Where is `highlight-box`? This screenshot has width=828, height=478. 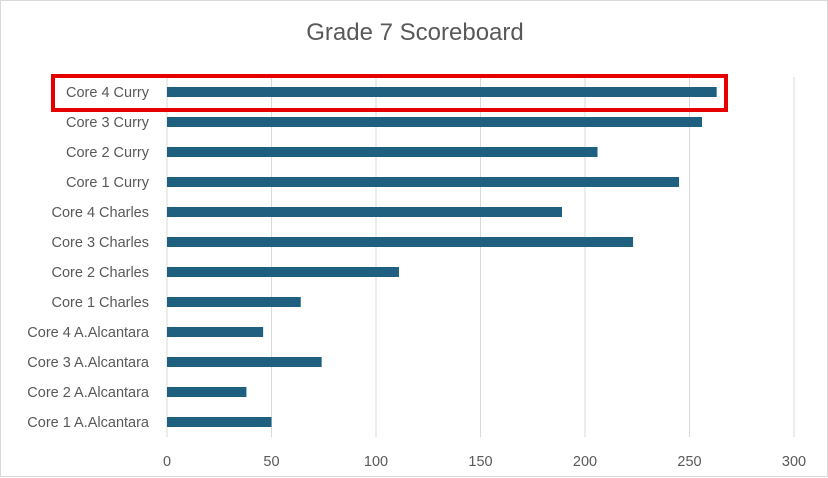
highlight-box is located at coordinates (389, 93).